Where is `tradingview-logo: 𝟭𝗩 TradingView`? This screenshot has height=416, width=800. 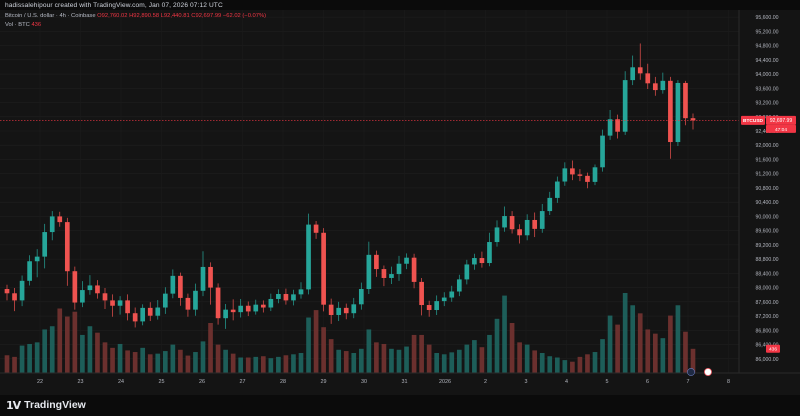 tradingview-logo: 𝟭𝗩 TradingView is located at coordinates (46, 405).